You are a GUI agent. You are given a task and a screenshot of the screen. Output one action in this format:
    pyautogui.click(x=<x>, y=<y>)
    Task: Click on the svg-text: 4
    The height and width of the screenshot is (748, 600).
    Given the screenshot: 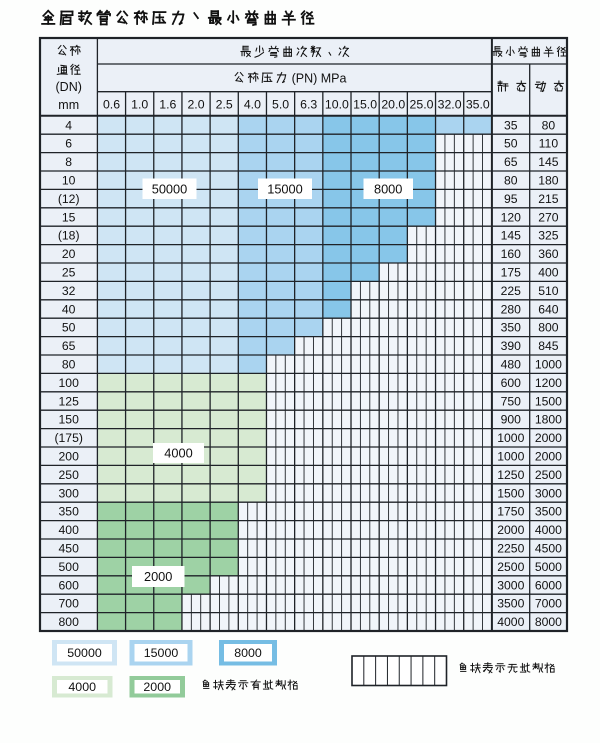 What is the action you would take?
    pyautogui.click(x=68, y=125)
    